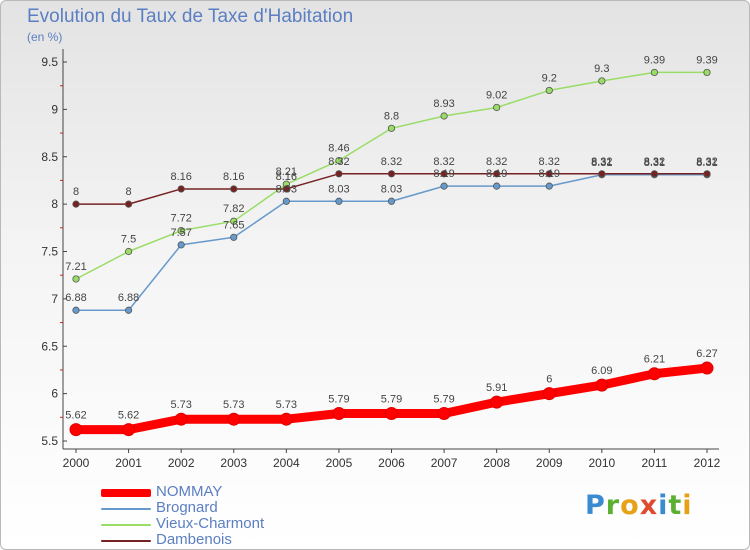  I want to click on logo-letter: x, so click(649, 505).